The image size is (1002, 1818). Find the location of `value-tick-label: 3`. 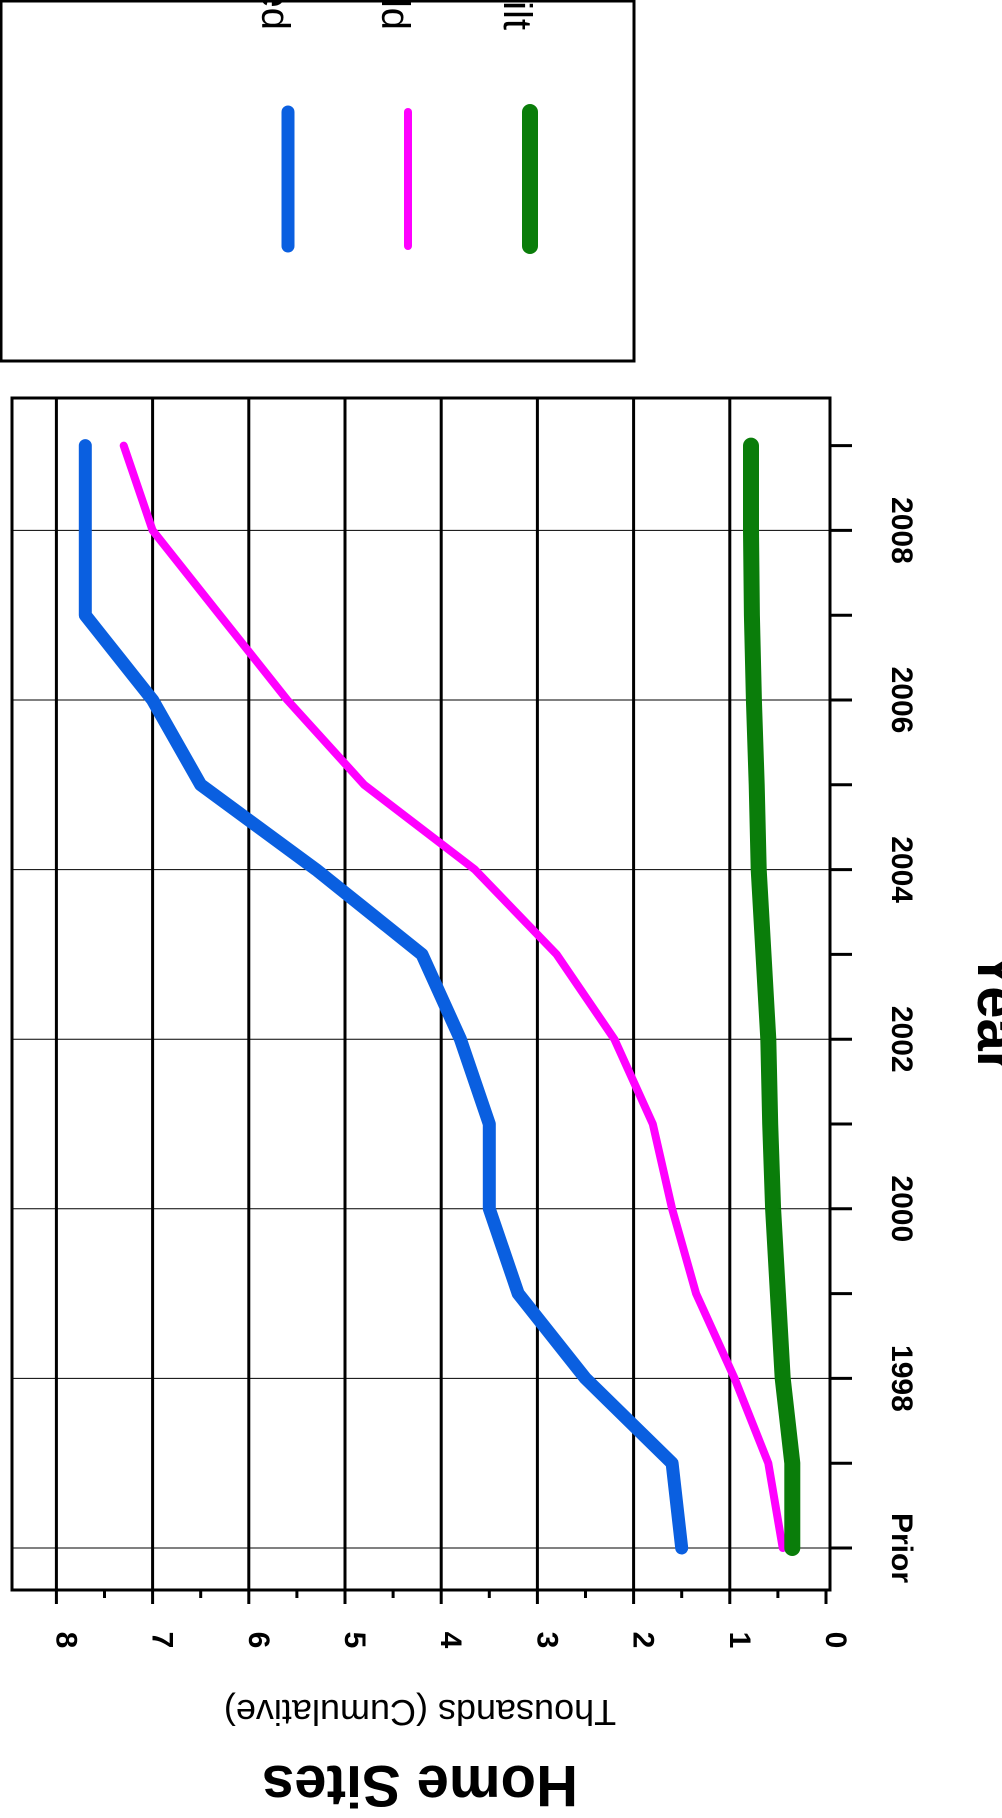

value-tick-label: 3 is located at coordinates (546, 1640).